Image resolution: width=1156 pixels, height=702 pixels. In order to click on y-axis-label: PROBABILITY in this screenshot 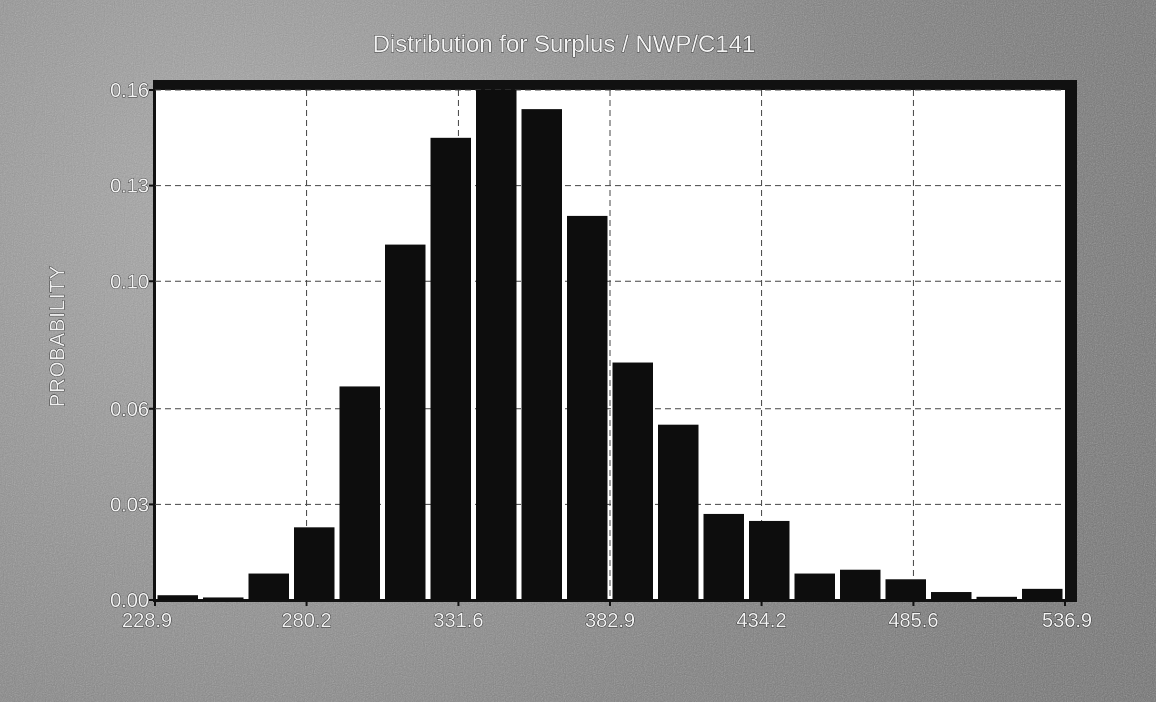, I will do `click(58, 336)`.